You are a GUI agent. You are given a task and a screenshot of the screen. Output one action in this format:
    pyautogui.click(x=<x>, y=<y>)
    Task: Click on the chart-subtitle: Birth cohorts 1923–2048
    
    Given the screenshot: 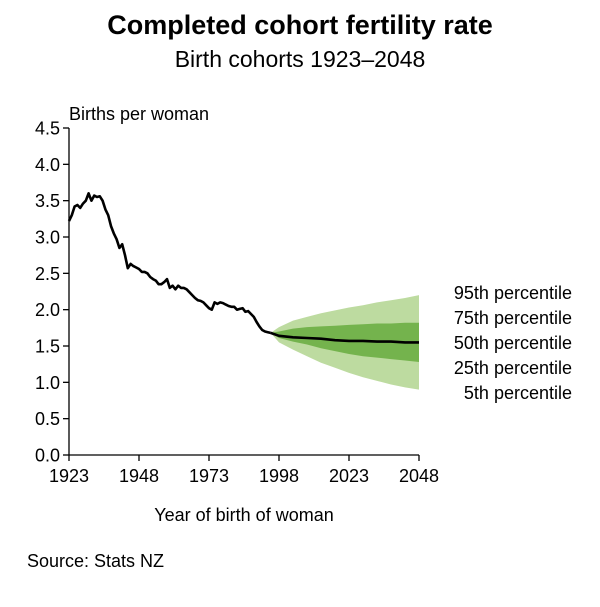 What is the action you would take?
    pyautogui.click(x=300, y=59)
    